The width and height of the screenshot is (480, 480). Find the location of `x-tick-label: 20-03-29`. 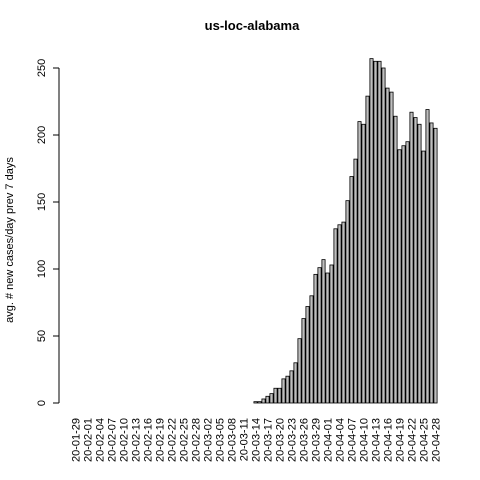

x-tick-label: 20-03-29 is located at coordinates (317, 440).